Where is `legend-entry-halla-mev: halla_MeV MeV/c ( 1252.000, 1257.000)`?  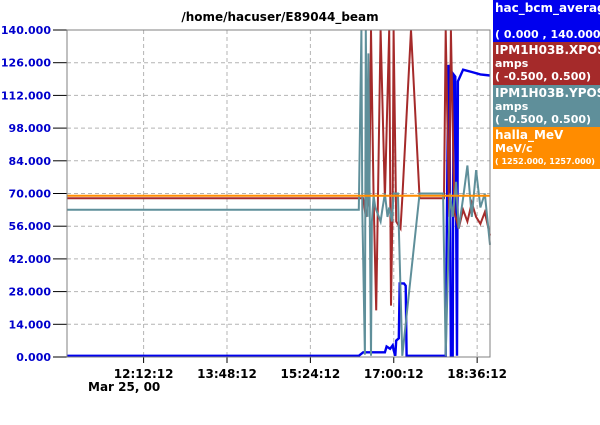 legend-entry-halla-mev: halla_MeV MeV/c ( 1252.000, 1257.000) is located at coordinates (546, 148).